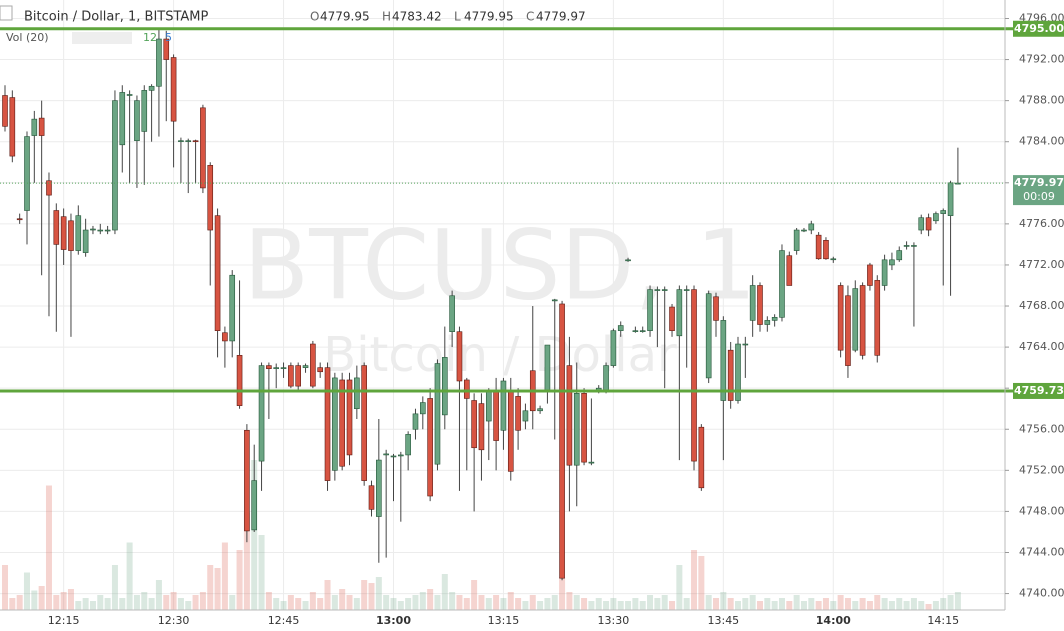  Describe the element at coordinates (1039, 390) in the screenshot. I see `level-label: 4759.73` at that location.